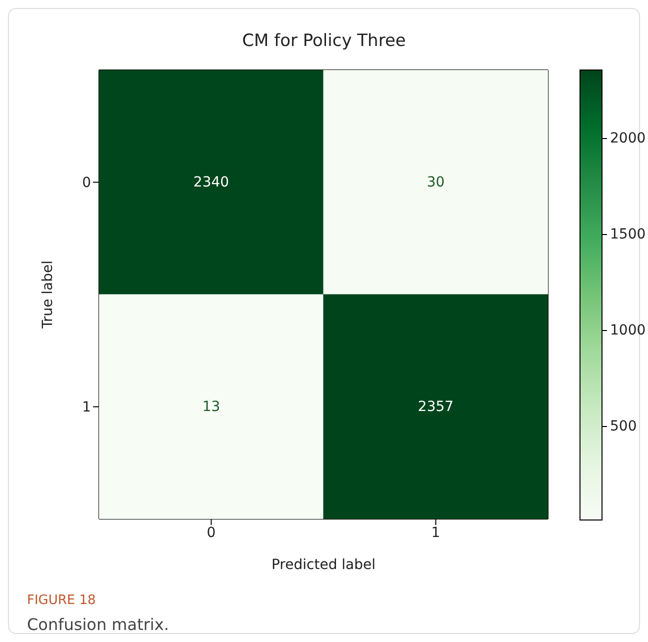 The height and width of the screenshot is (642, 648). What do you see at coordinates (628, 234) in the screenshot?
I see `color-bar-label: 1500` at bounding box center [628, 234].